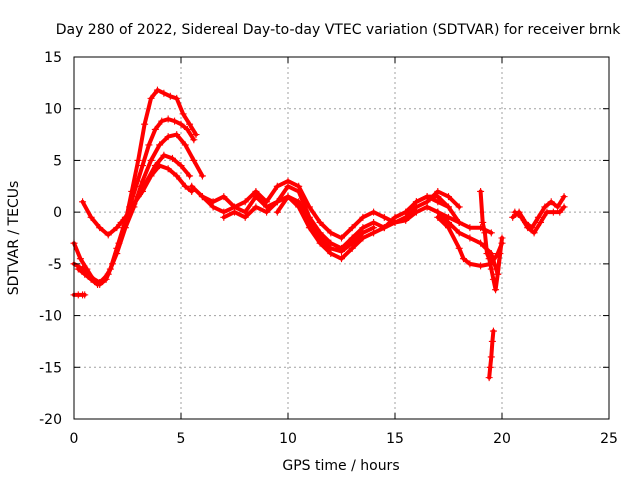  What do you see at coordinates (74, 439) in the screenshot?
I see `x-tick-label: 0` at bounding box center [74, 439].